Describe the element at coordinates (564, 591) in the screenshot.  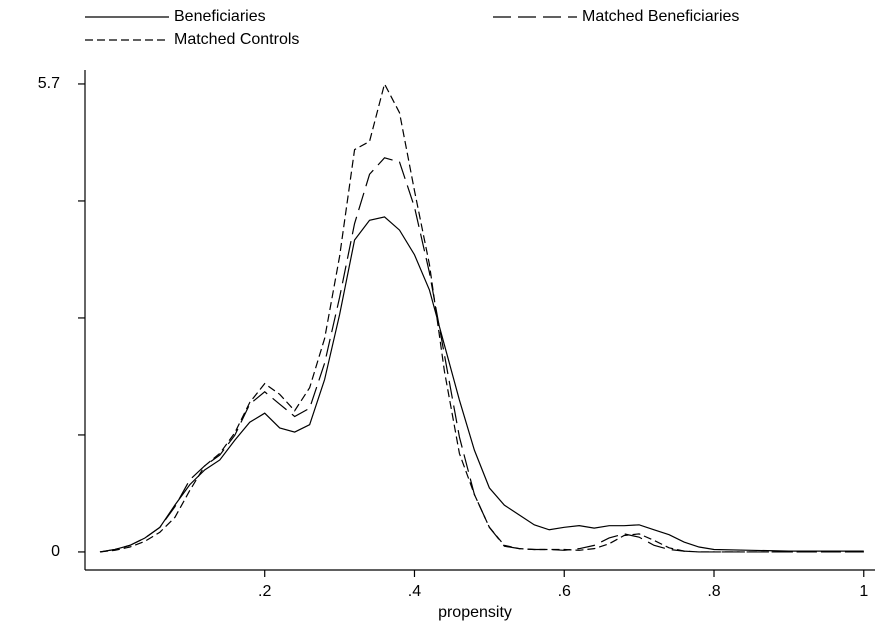
I see `x-tick-label: .6` at that location.